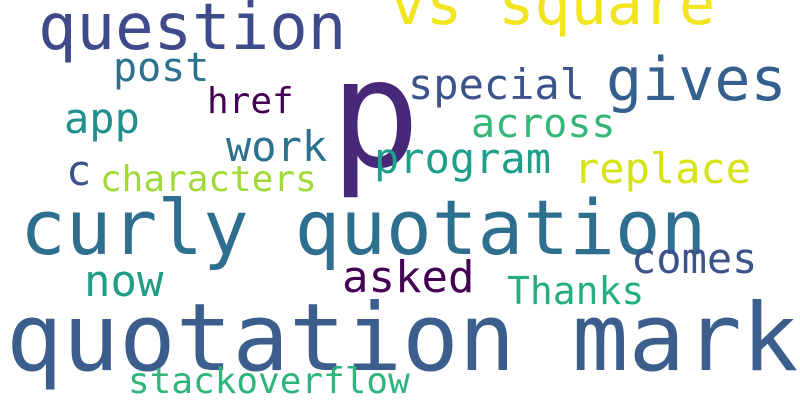  What do you see at coordinates (408, 277) in the screenshot?
I see `word-asked: asked` at bounding box center [408, 277].